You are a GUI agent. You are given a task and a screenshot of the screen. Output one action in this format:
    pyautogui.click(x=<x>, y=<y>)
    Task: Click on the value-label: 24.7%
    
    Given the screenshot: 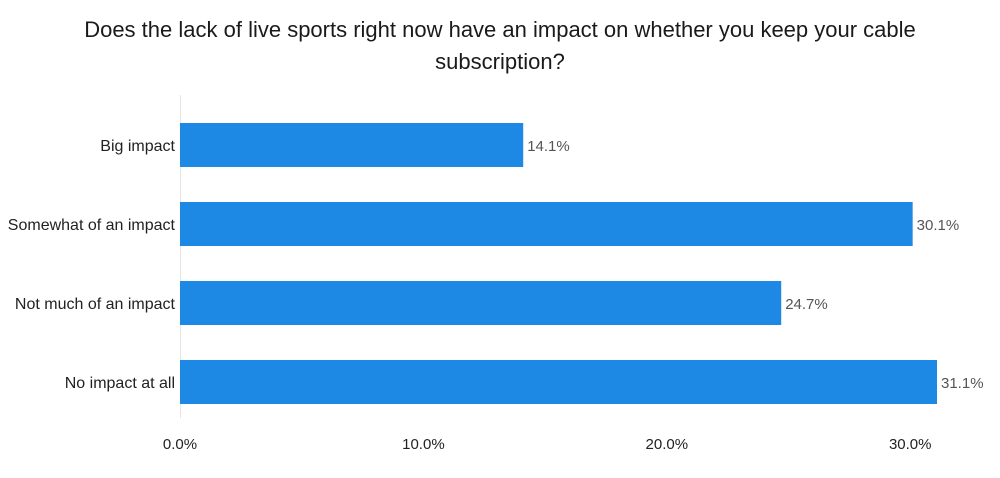 What is the action you would take?
    pyautogui.click(x=806, y=304)
    